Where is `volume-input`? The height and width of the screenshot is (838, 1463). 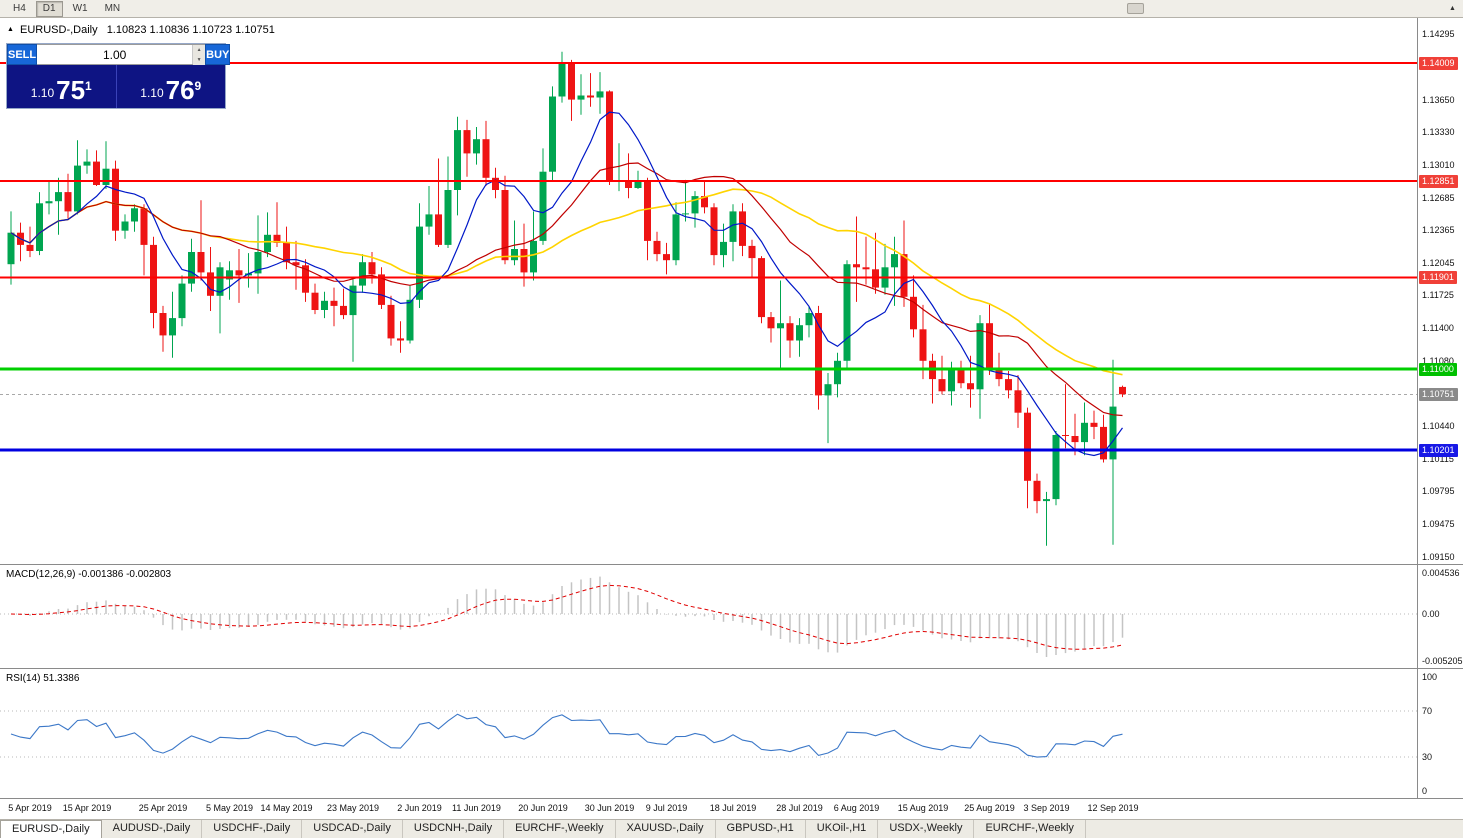 volume-input is located at coordinates (115, 54).